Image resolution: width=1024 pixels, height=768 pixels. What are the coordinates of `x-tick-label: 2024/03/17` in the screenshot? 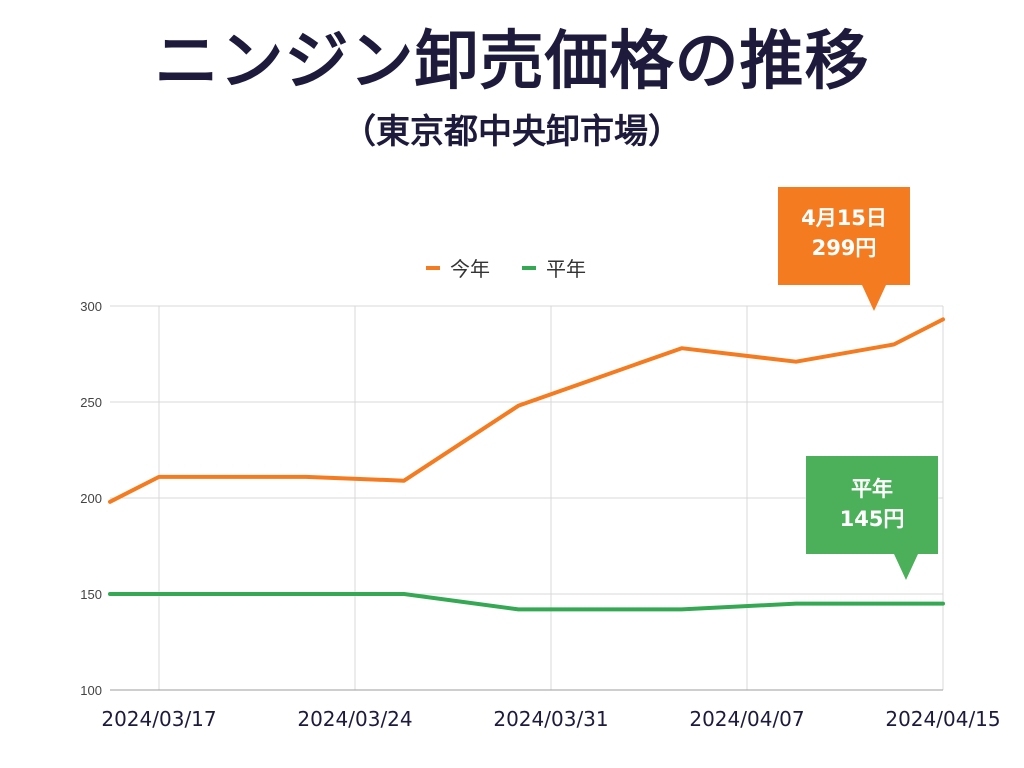 It's located at (158, 719).